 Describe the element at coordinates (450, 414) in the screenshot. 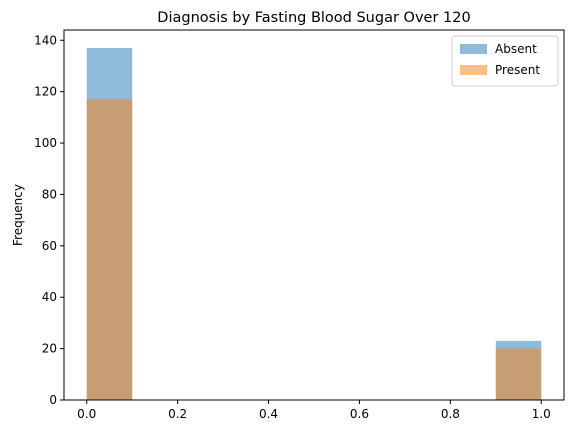

I see `x-tick-label: 0.8` at that location.